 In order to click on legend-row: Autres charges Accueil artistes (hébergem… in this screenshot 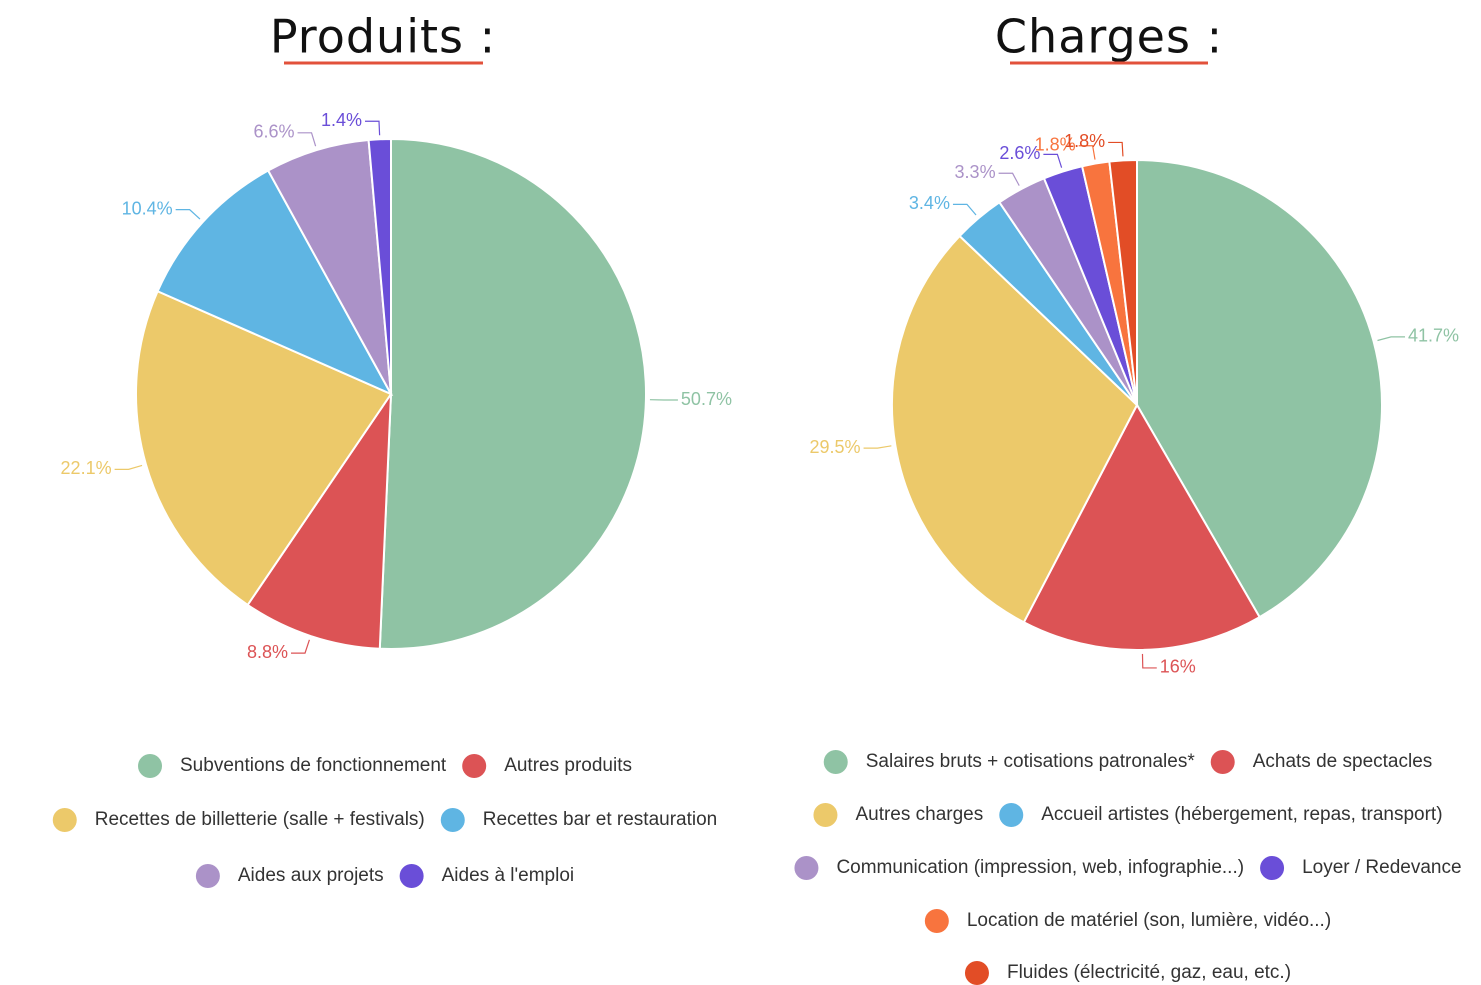, I will do `click(1128, 815)`.